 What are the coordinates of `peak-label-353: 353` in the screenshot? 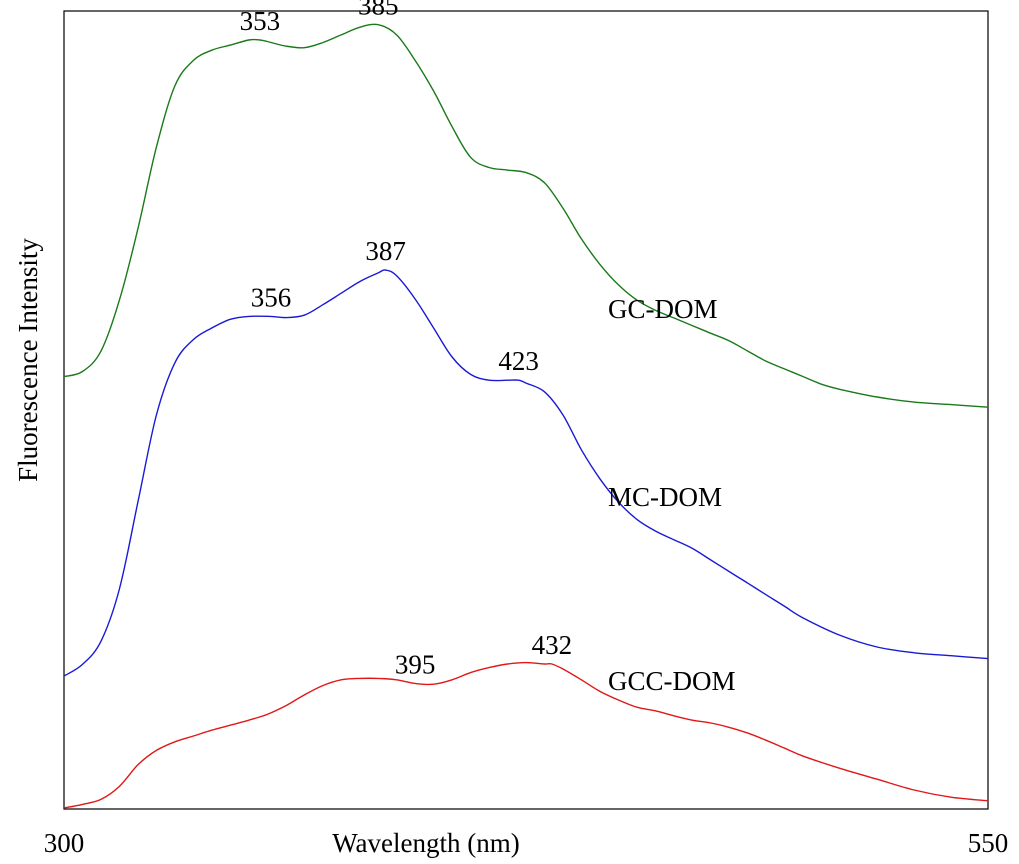 It's located at (260, 21).